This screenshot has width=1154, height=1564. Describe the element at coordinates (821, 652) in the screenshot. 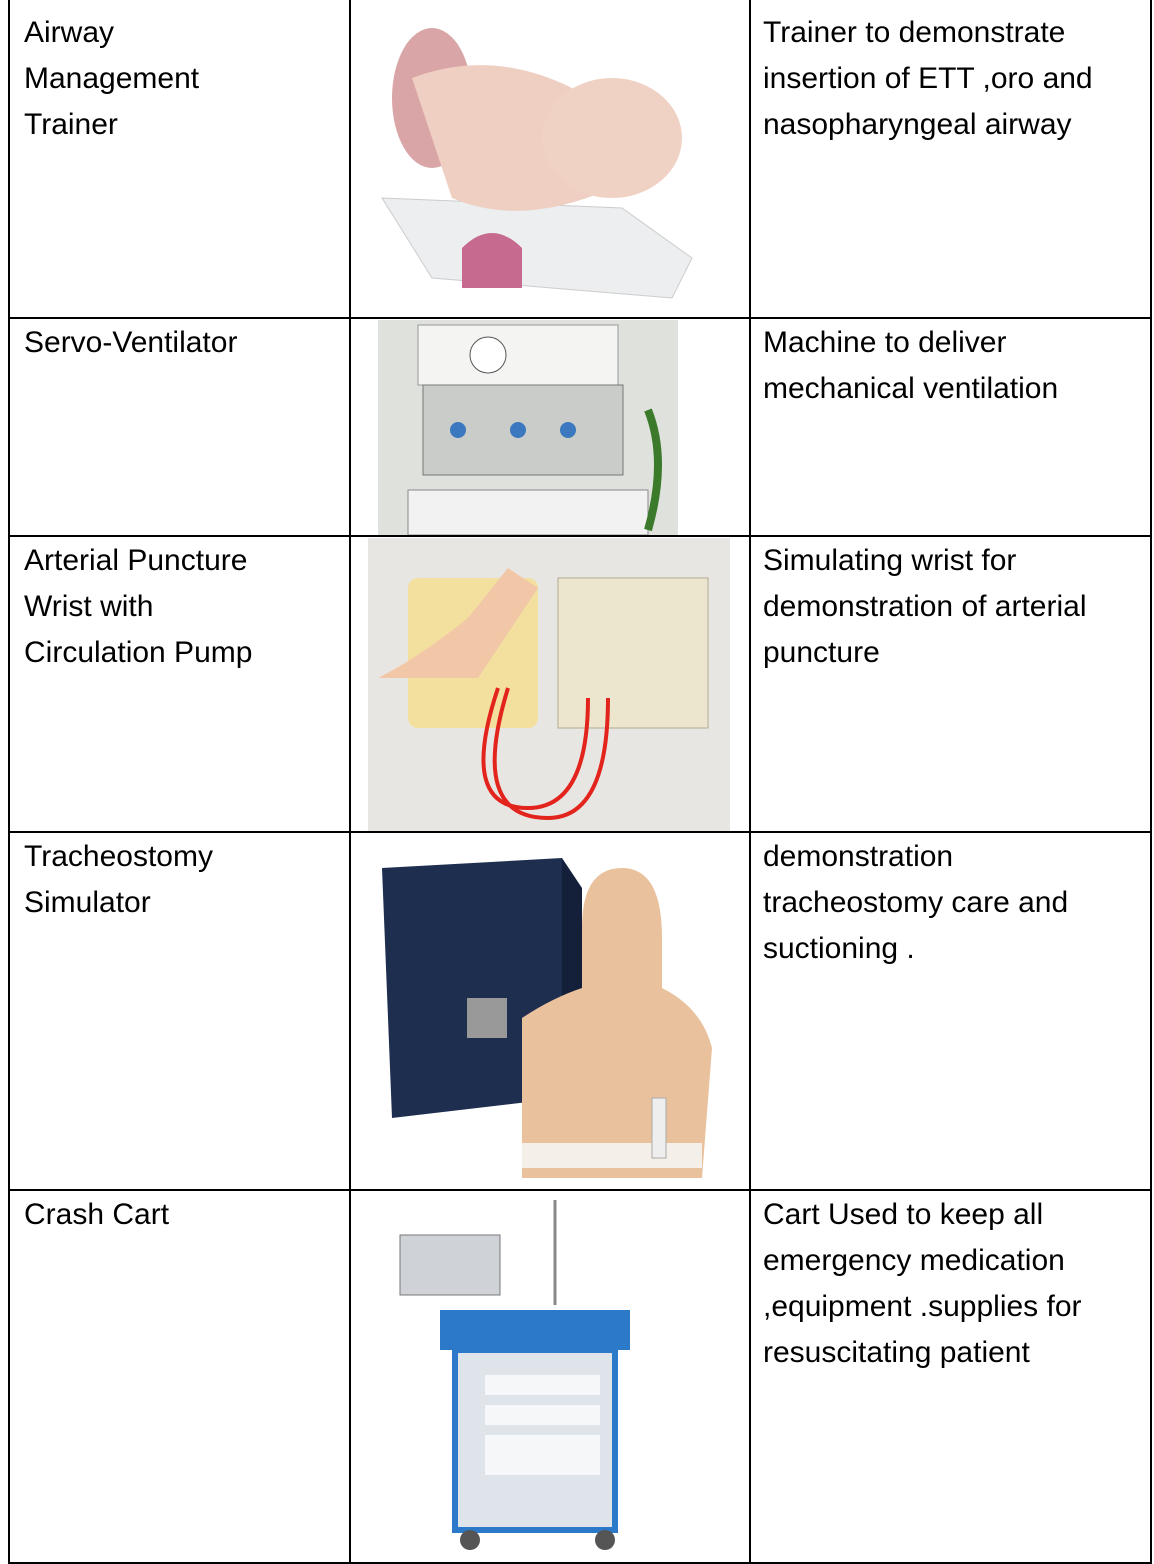

I see `text-line: puncture` at that location.